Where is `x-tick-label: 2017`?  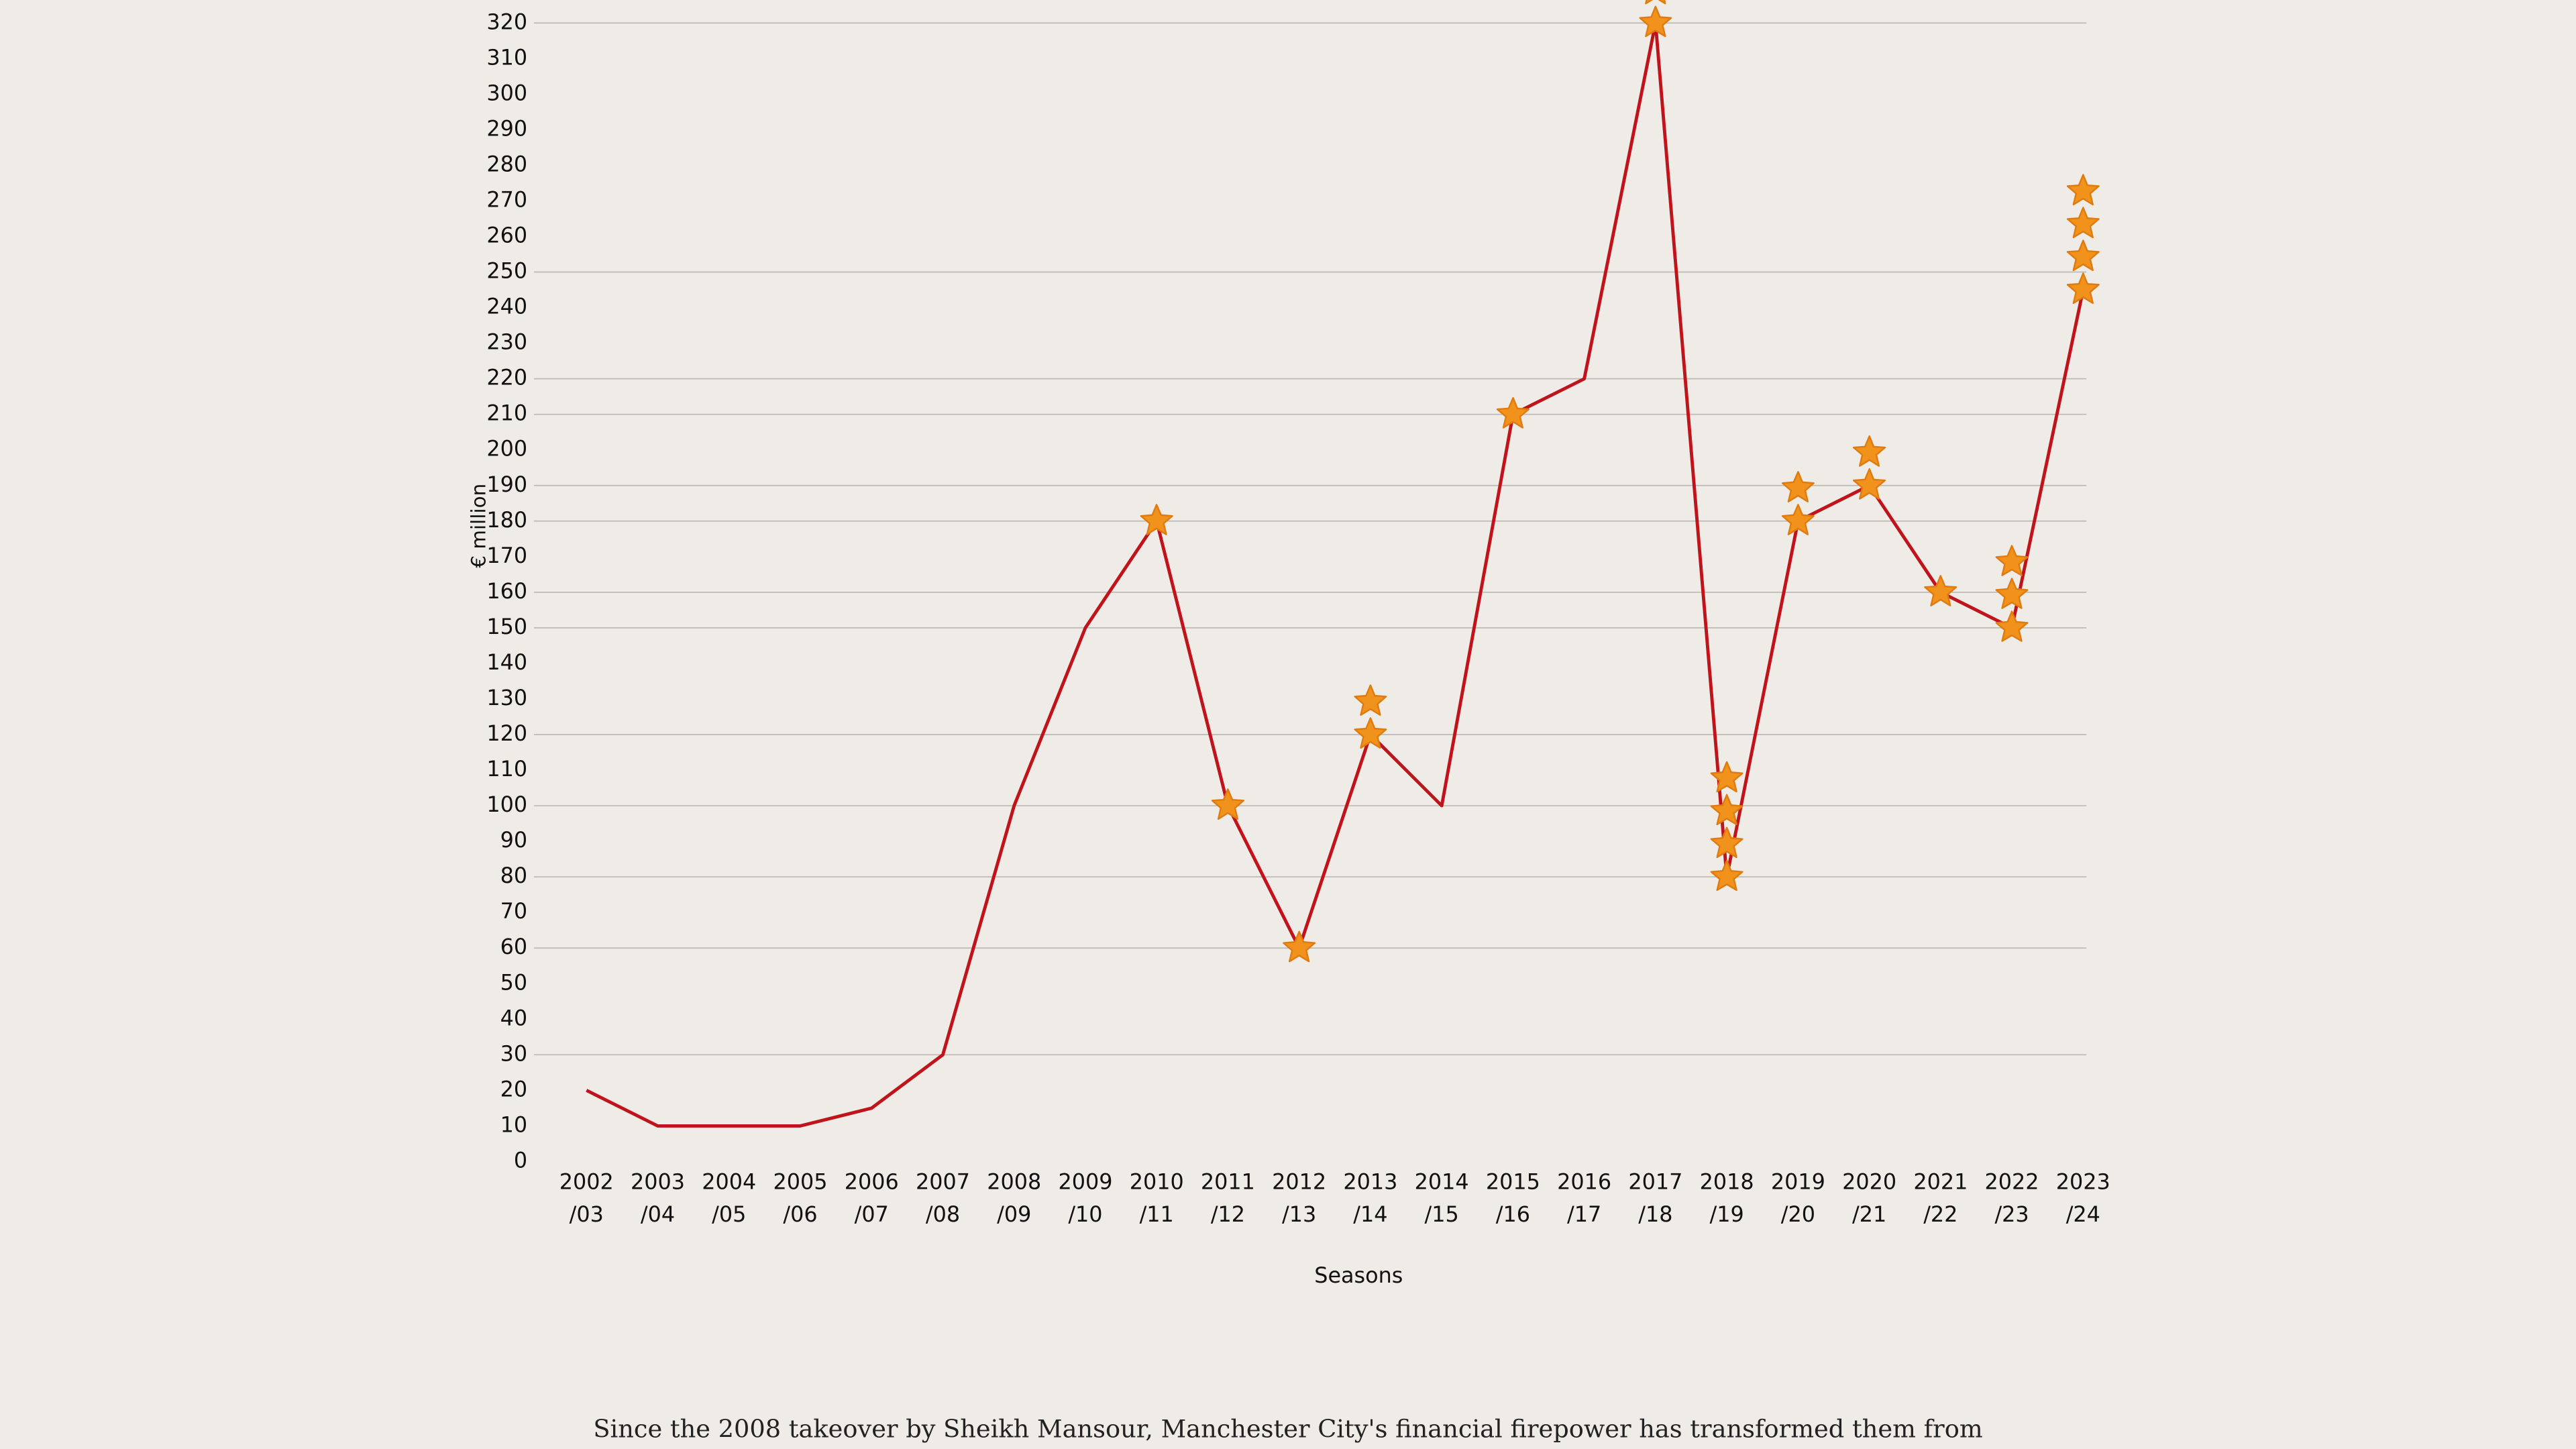
x-tick-label: 2017 is located at coordinates (1655, 1181).